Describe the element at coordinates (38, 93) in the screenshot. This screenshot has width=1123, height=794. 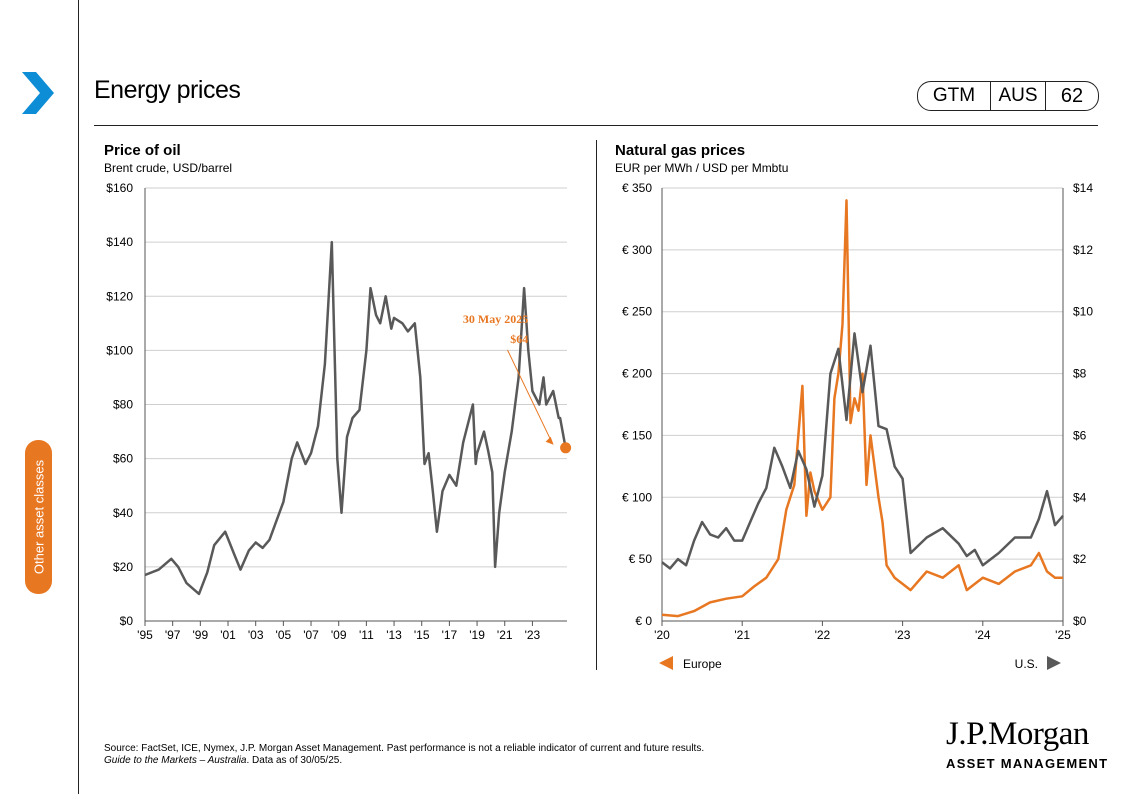
I see `chevron-right-icon` at that location.